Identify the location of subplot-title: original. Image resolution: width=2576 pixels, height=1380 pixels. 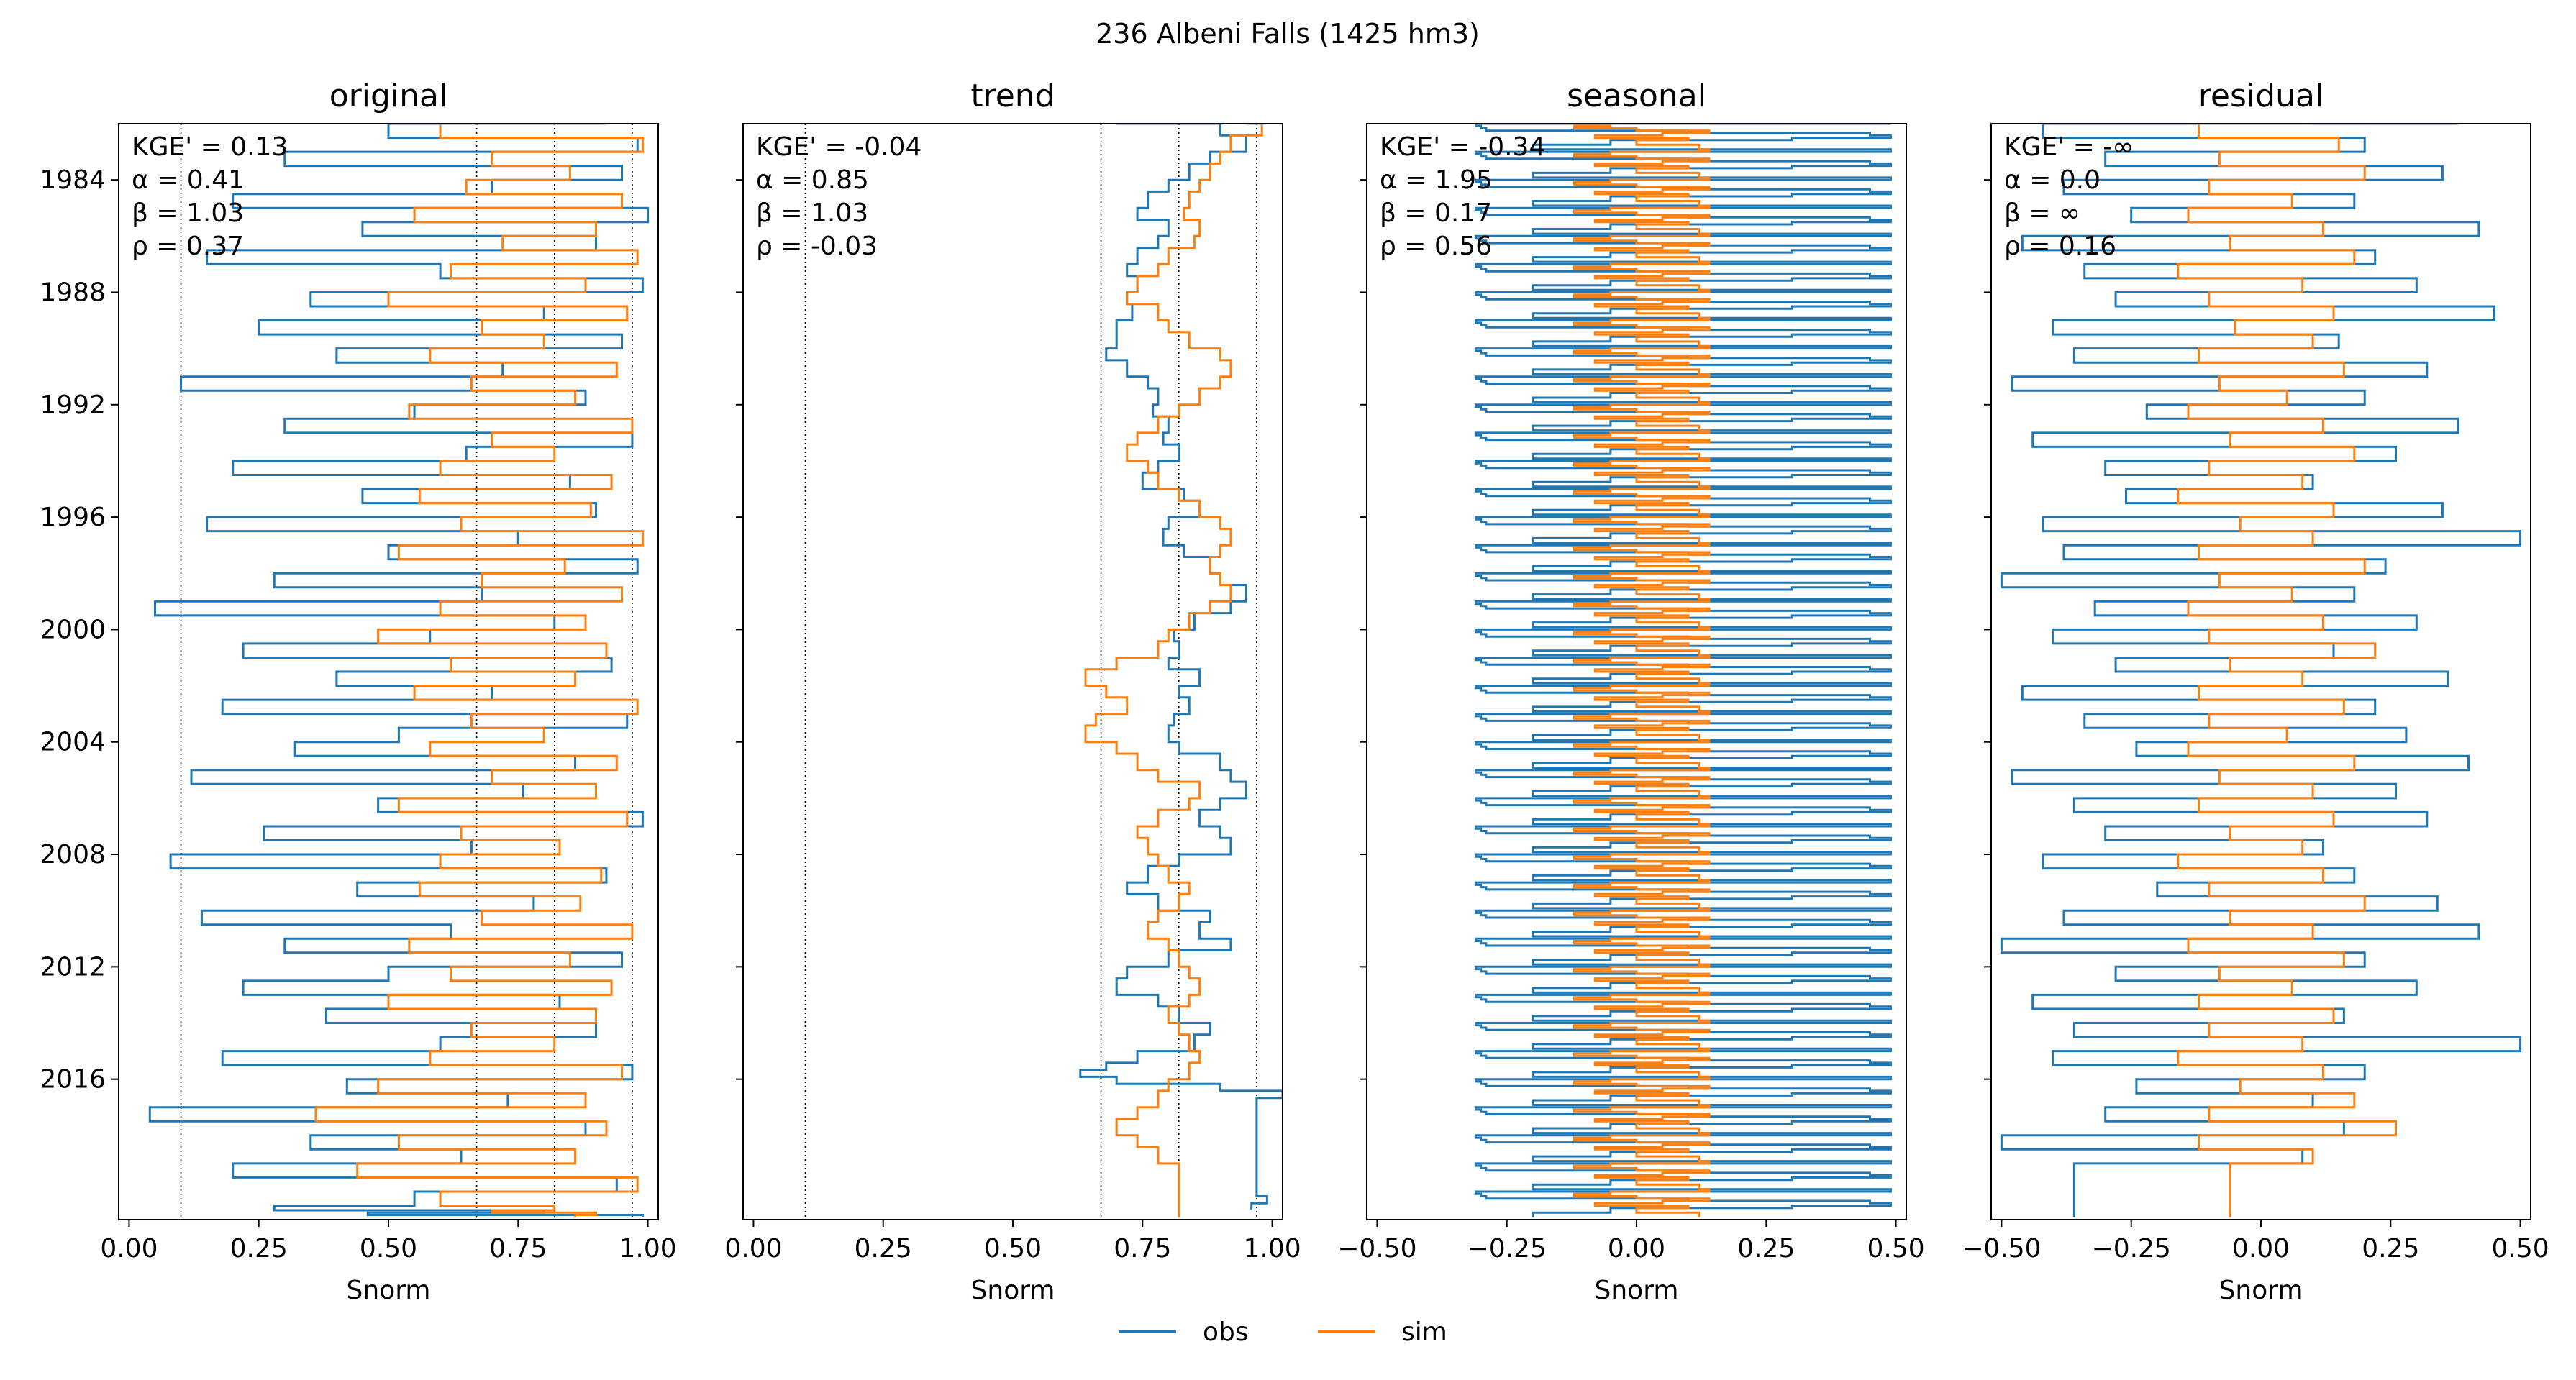
(388, 96).